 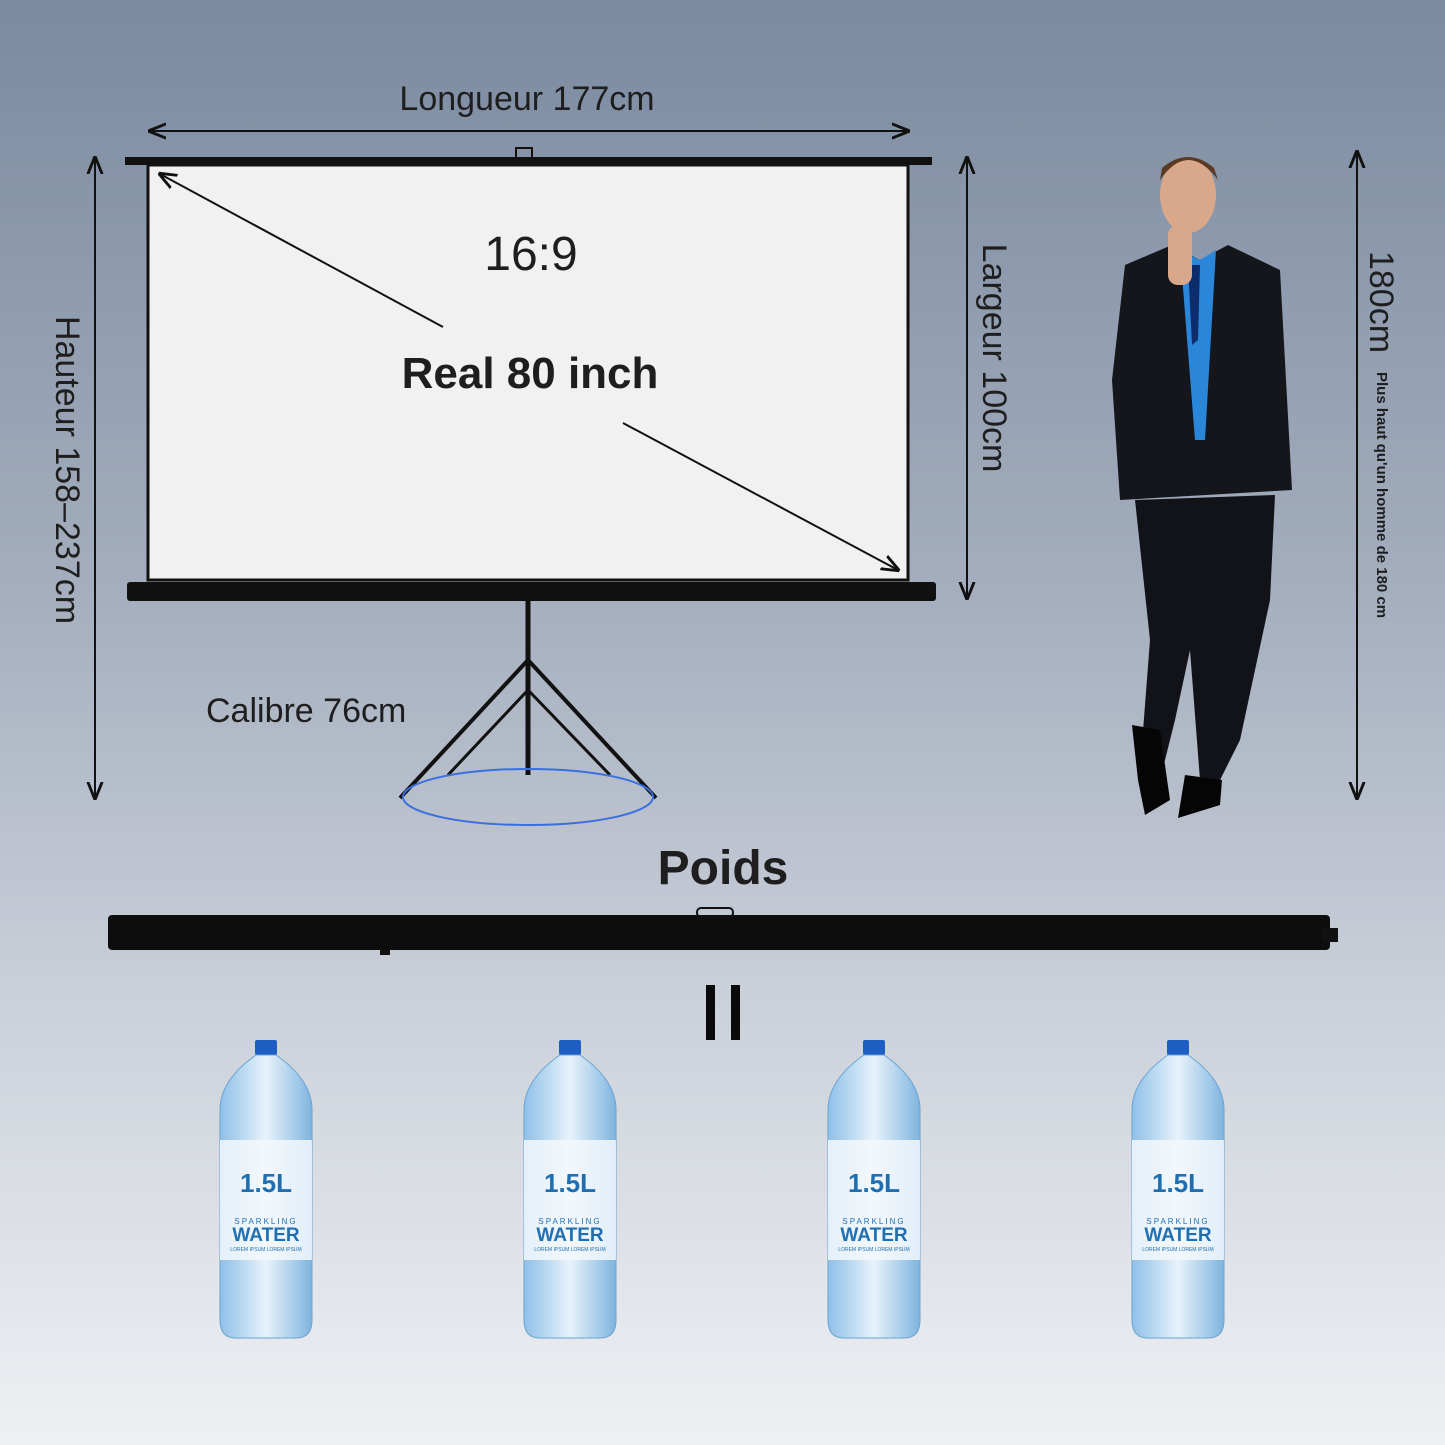 I want to click on base-label: Calibre 76cm, so click(x=306, y=711).